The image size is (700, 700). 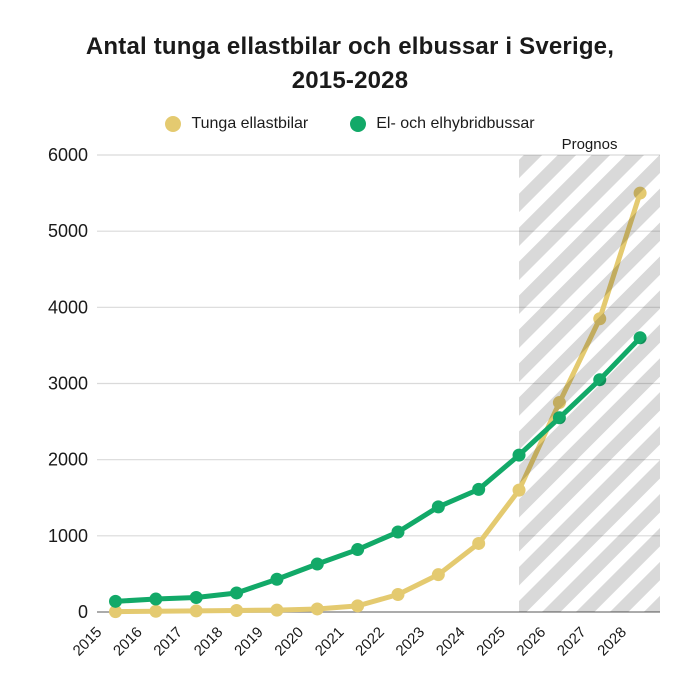 I want to click on data-point-tunga-ellastbilar-2017, so click(x=196, y=611).